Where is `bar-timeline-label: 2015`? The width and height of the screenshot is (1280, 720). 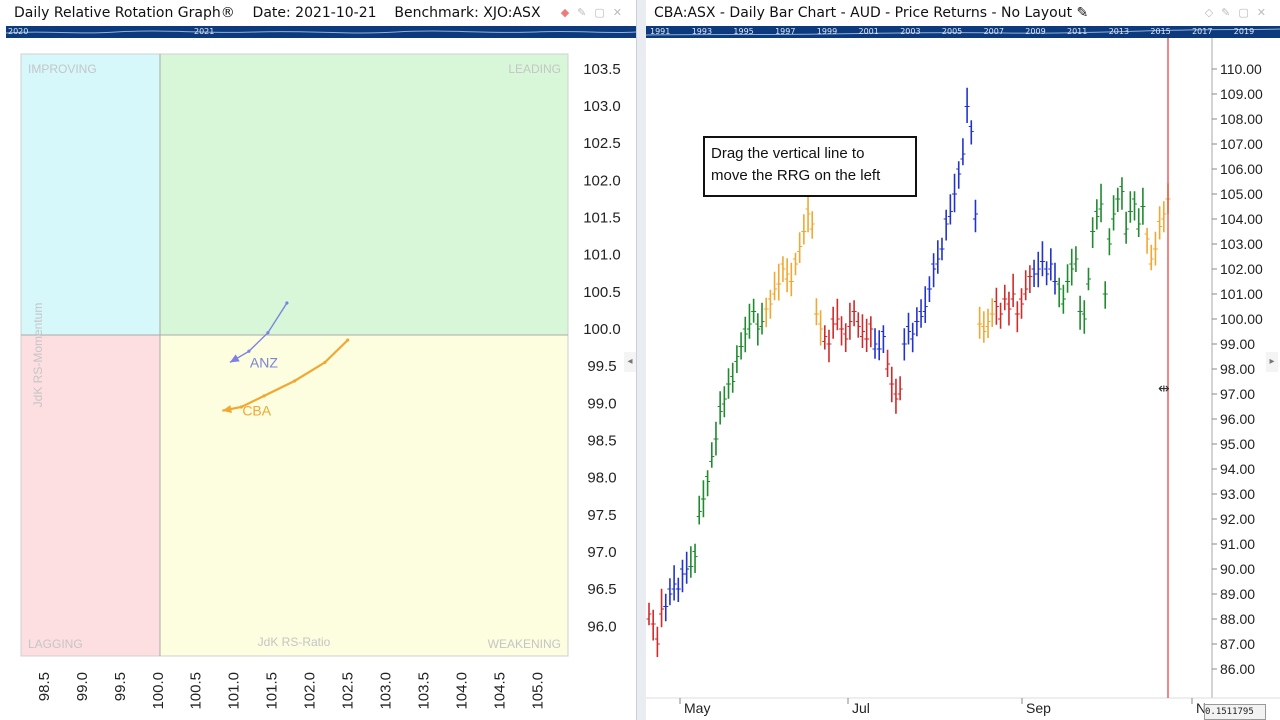 bar-timeline-label: 2015 is located at coordinates (1160, 31).